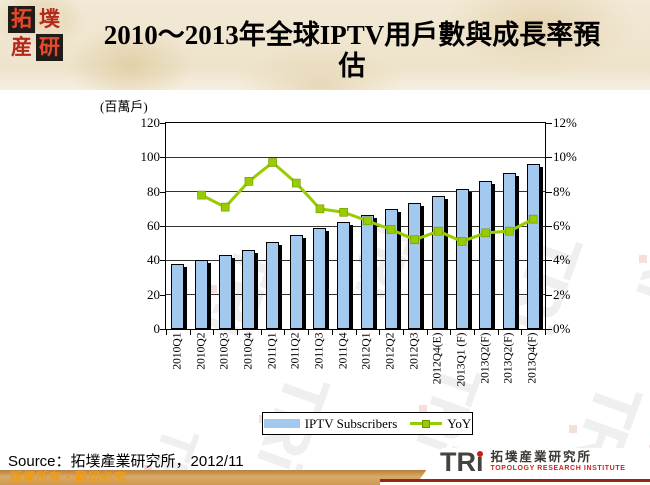  I want to click on legend-line-sample, so click(426, 423).